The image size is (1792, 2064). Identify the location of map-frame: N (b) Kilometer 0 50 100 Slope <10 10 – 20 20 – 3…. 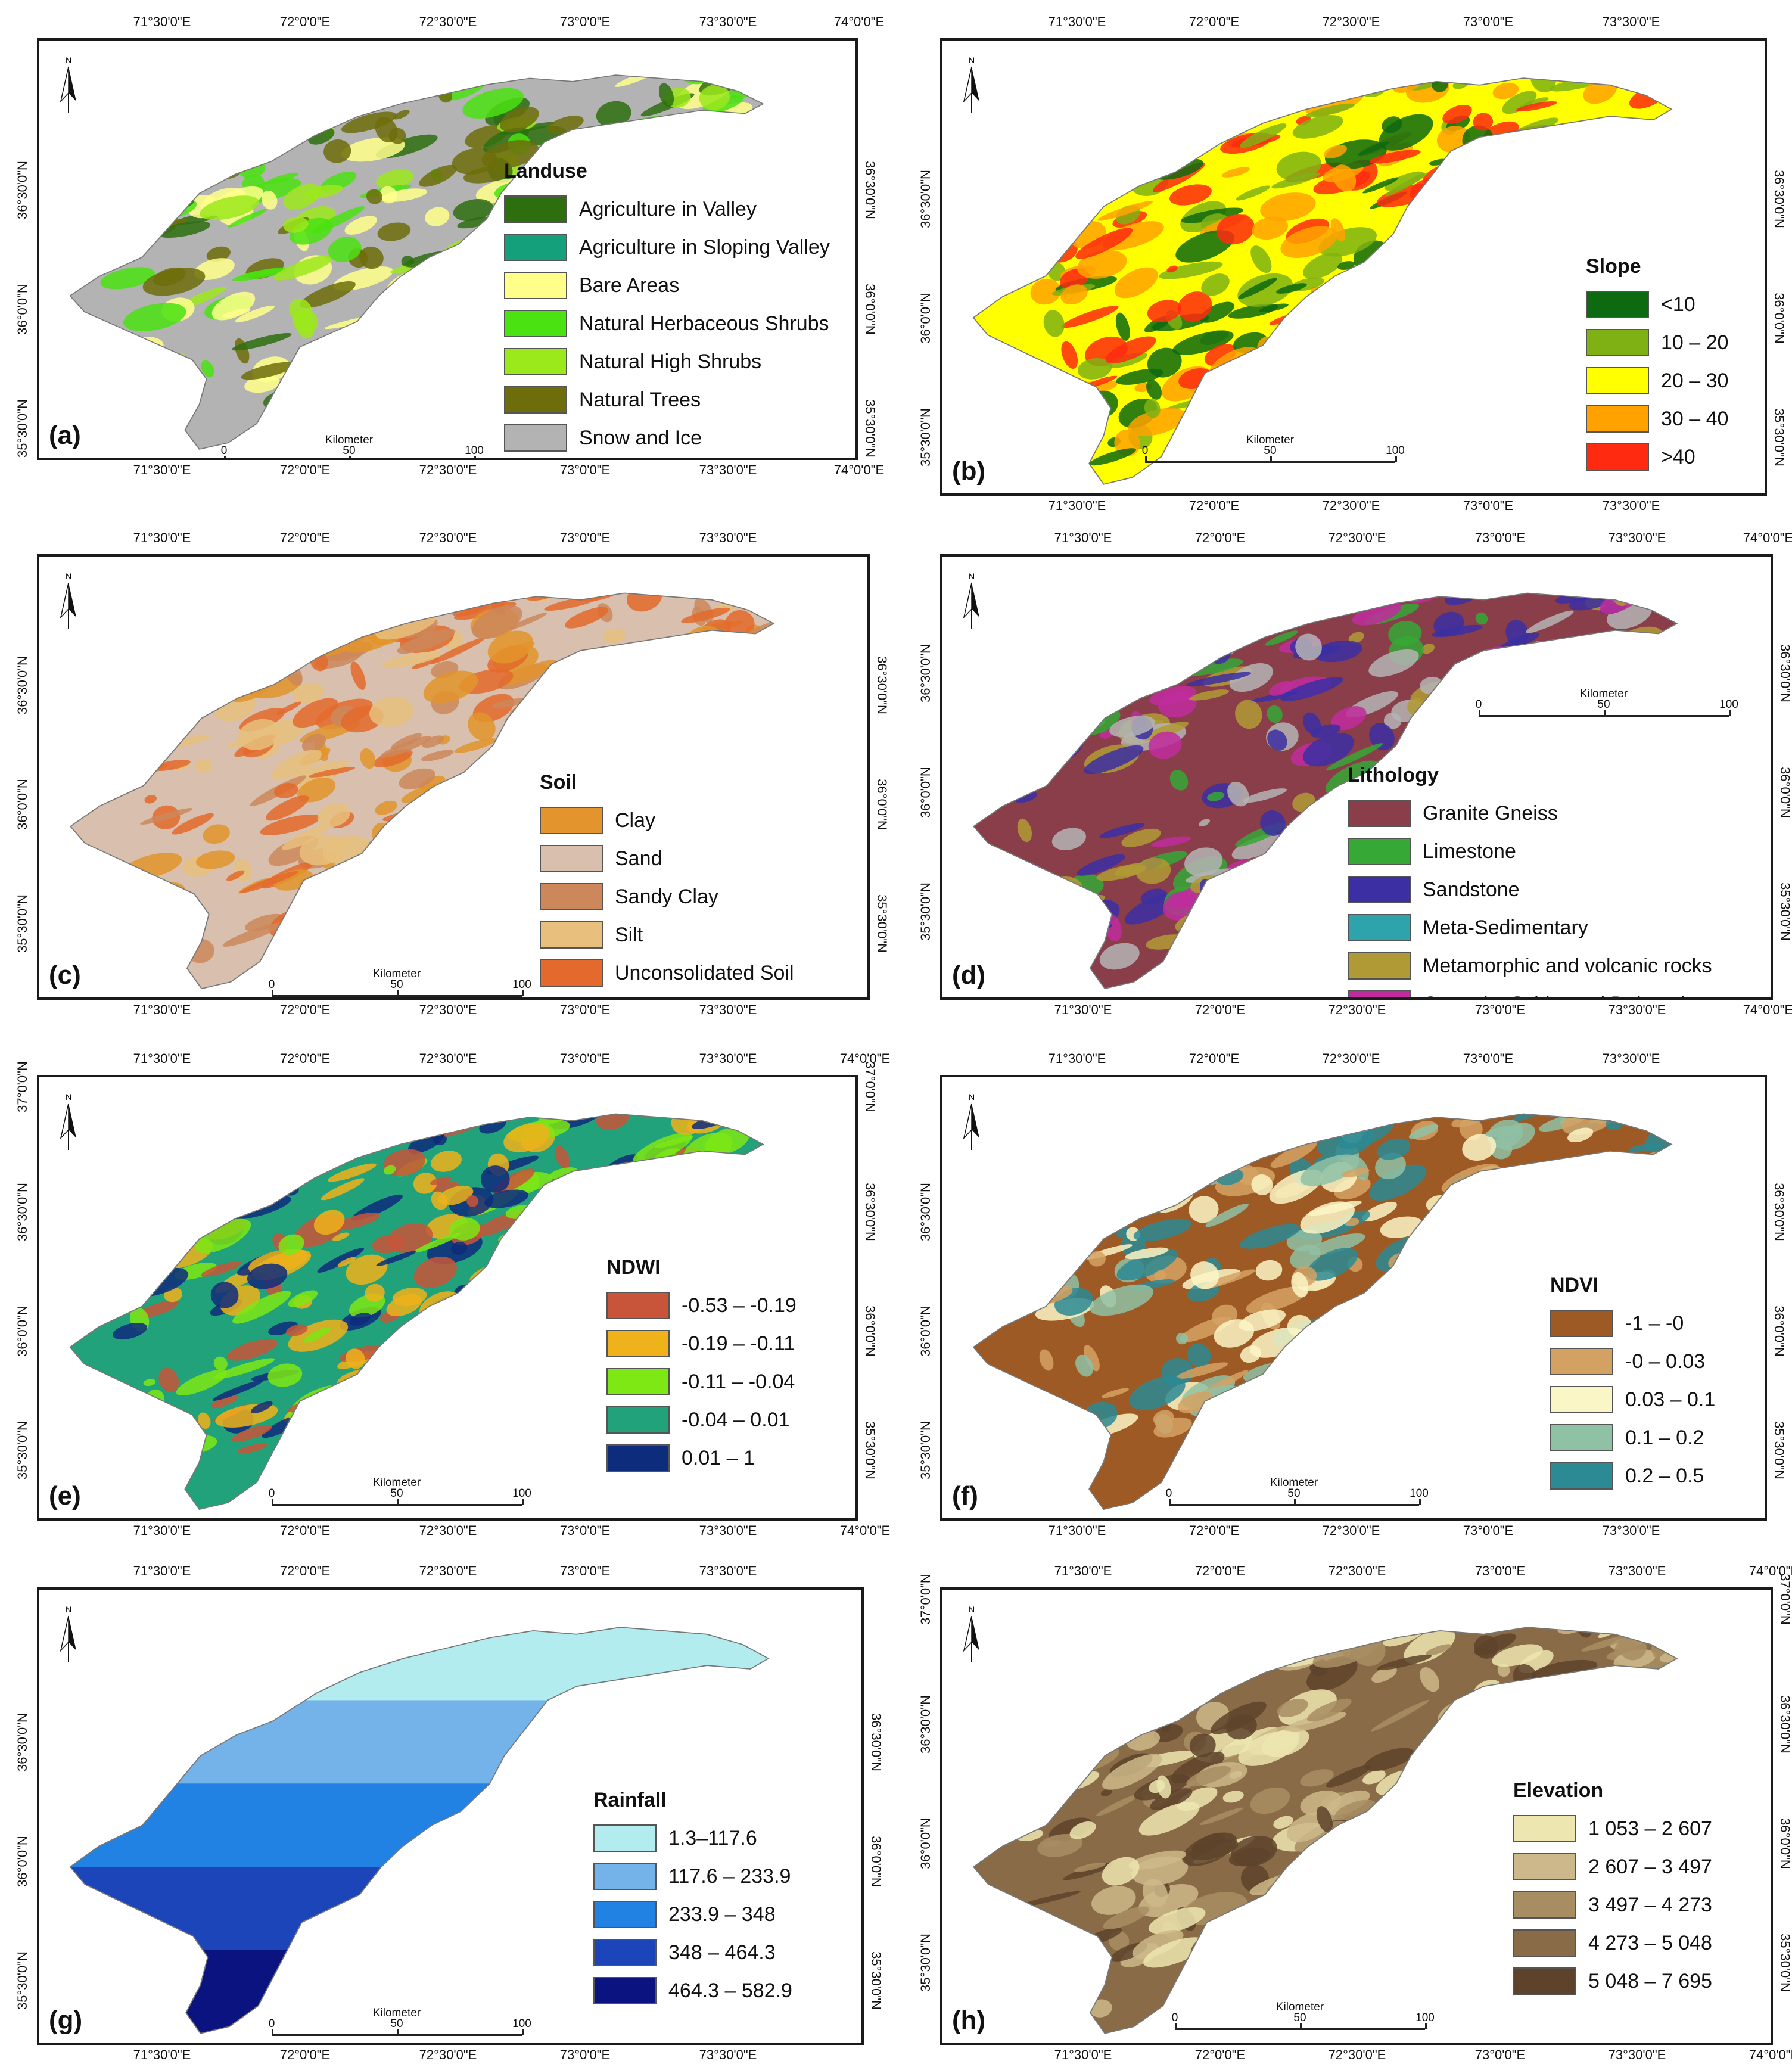
(1353, 267).